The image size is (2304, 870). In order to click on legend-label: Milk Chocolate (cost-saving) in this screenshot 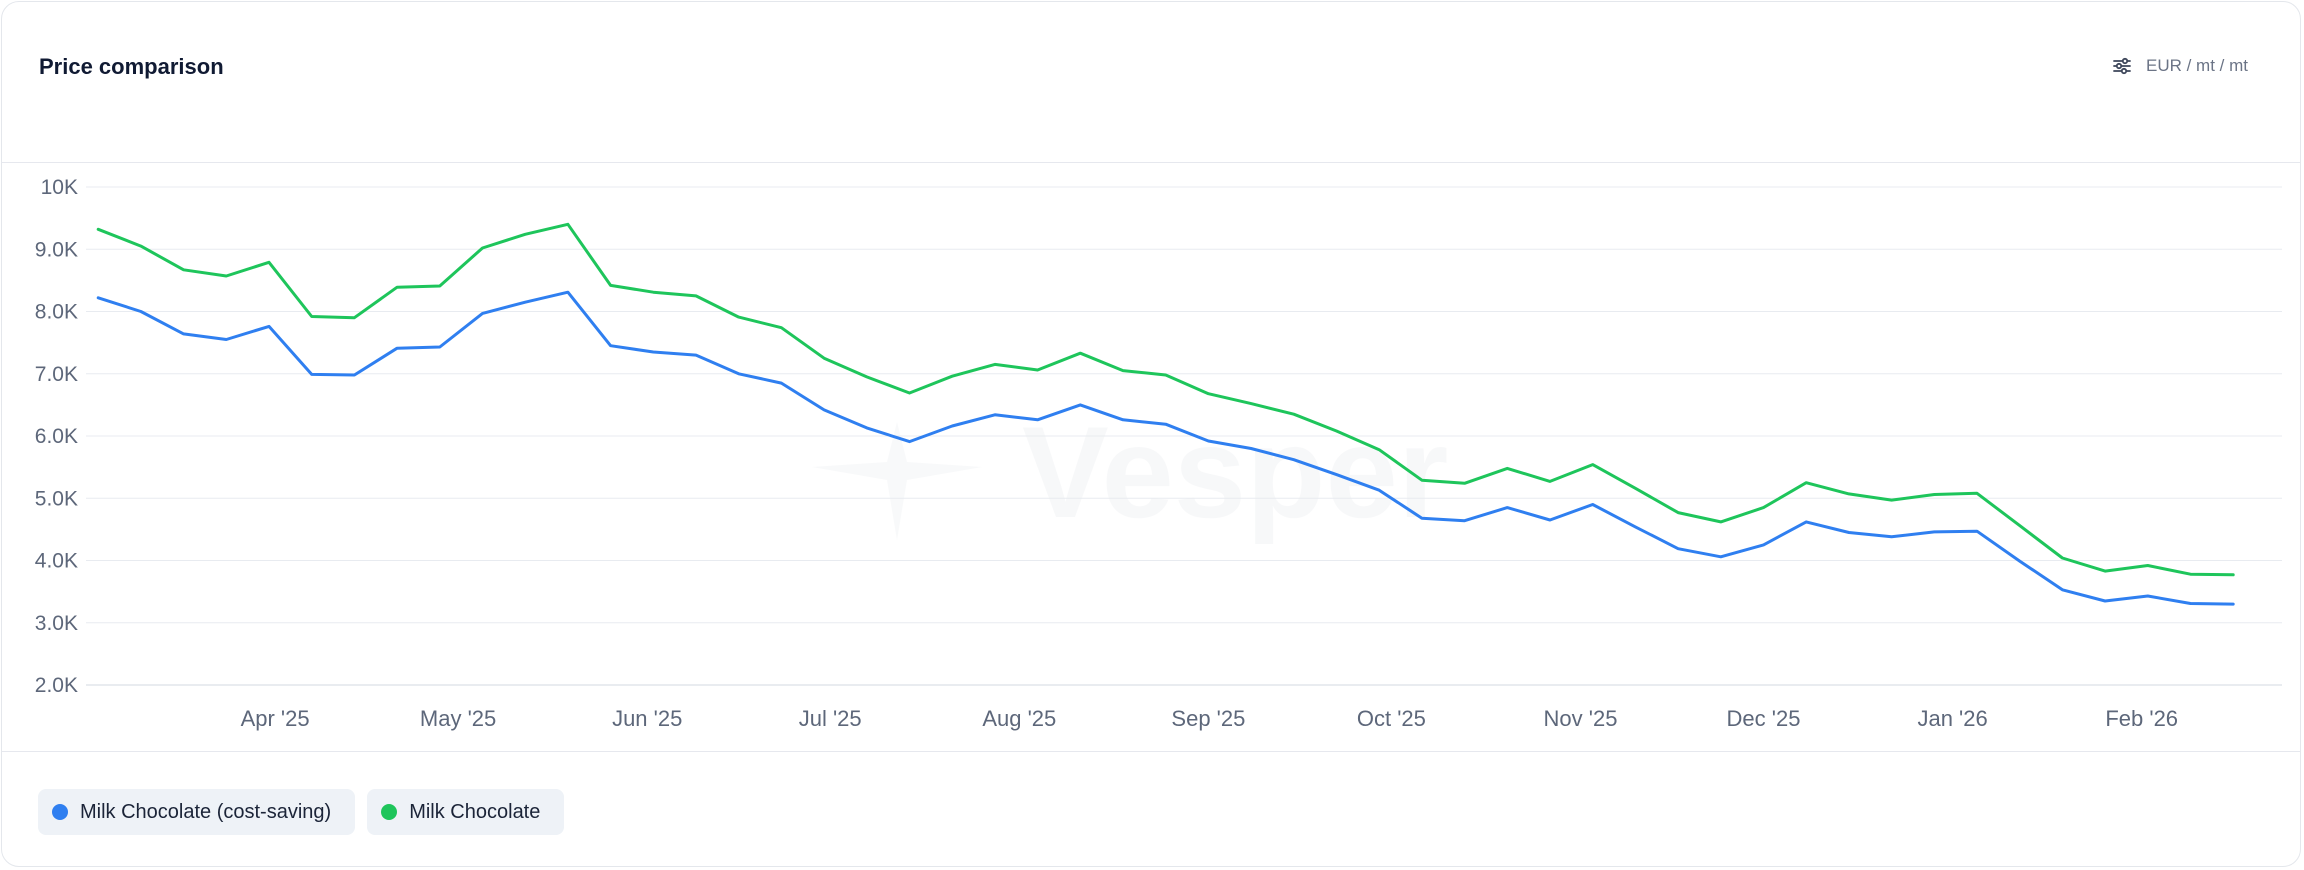, I will do `click(206, 811)`.